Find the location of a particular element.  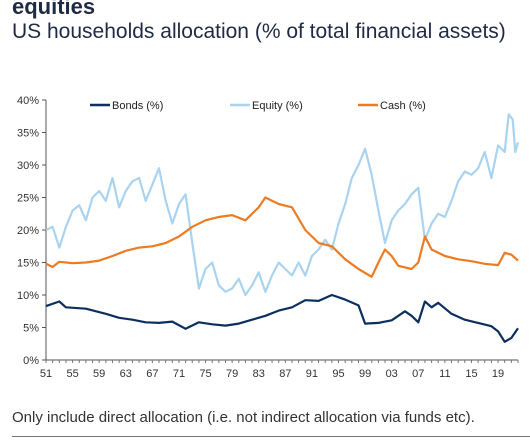

x-tick-label: 71 is located at coordinates (179, 374).